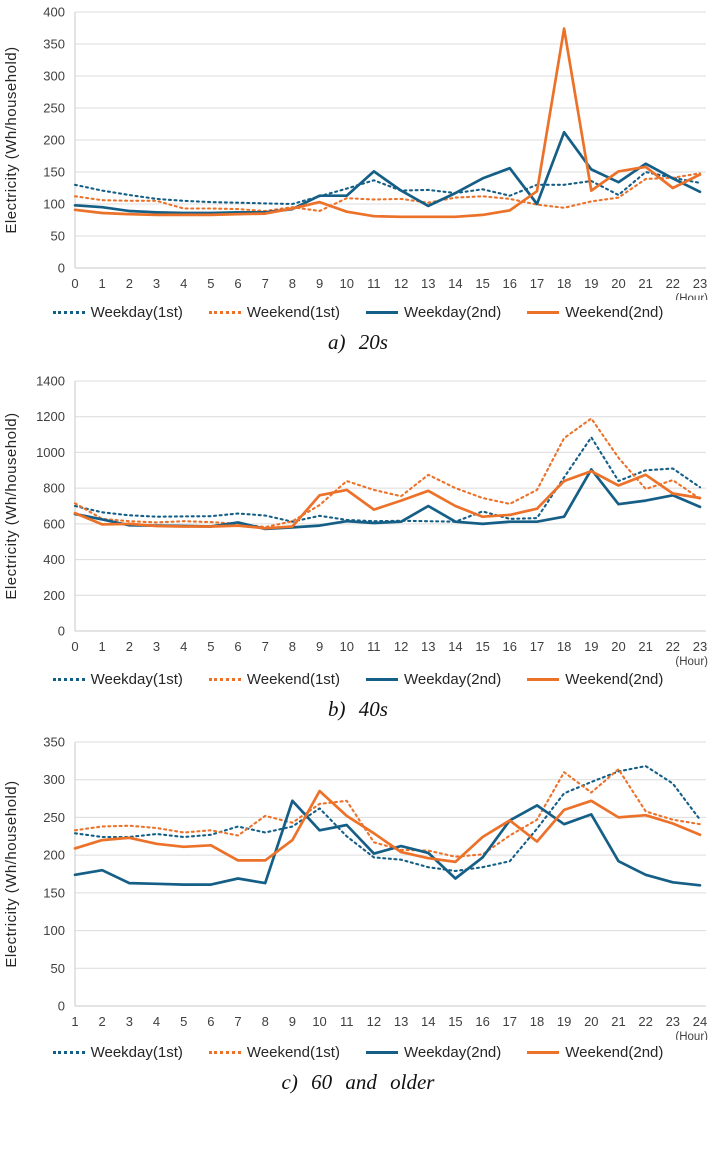 The height and width of the screenshot is (1160, 716). I want to click on x-tick-label: 15, so click(482, 283).